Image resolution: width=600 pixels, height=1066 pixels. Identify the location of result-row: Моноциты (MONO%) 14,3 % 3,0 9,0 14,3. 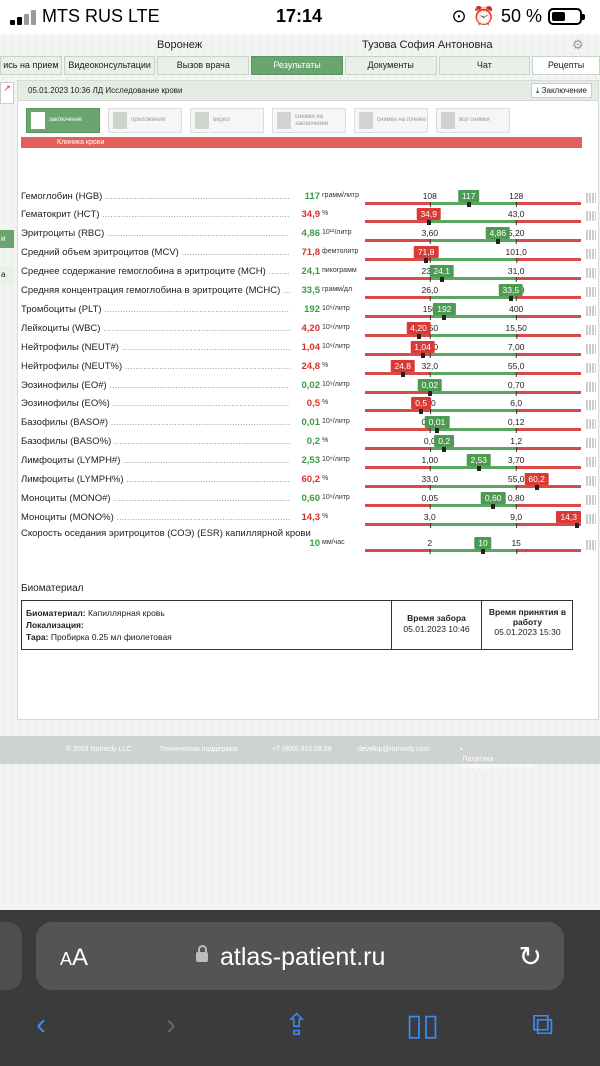
(300, 519).